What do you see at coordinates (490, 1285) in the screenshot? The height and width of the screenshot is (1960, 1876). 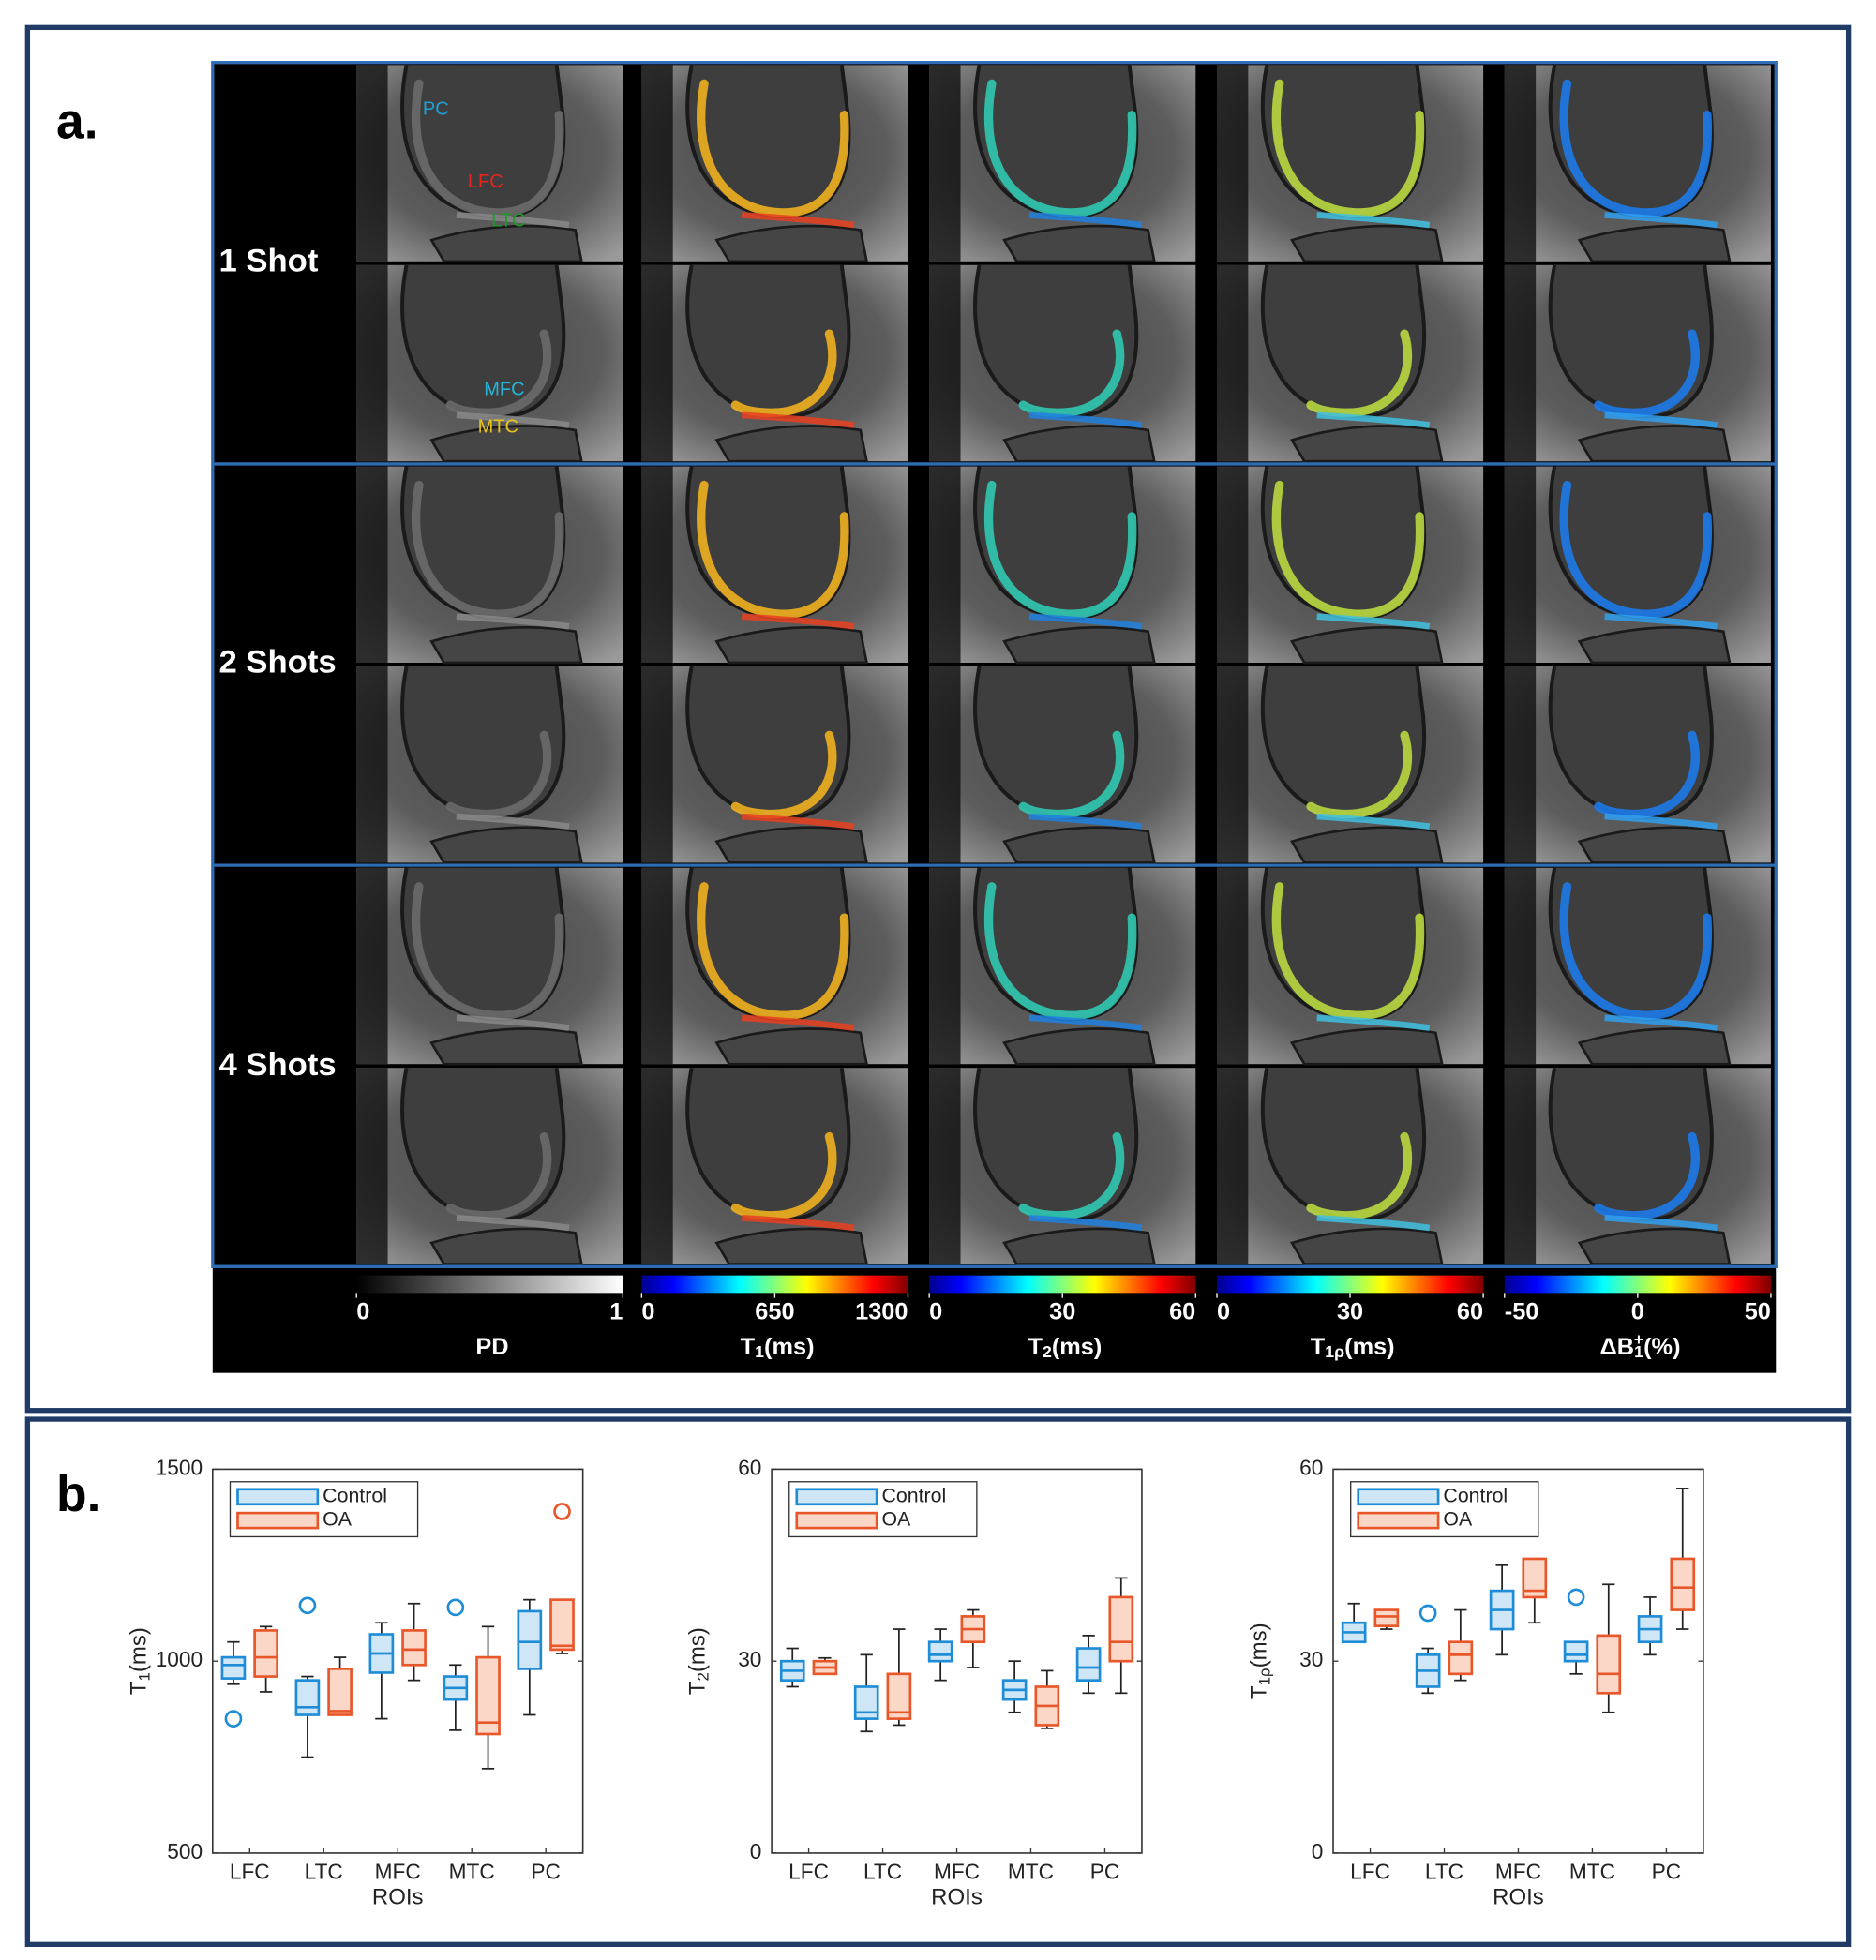 I see `colorbar` at bounding box center [490, 1285].